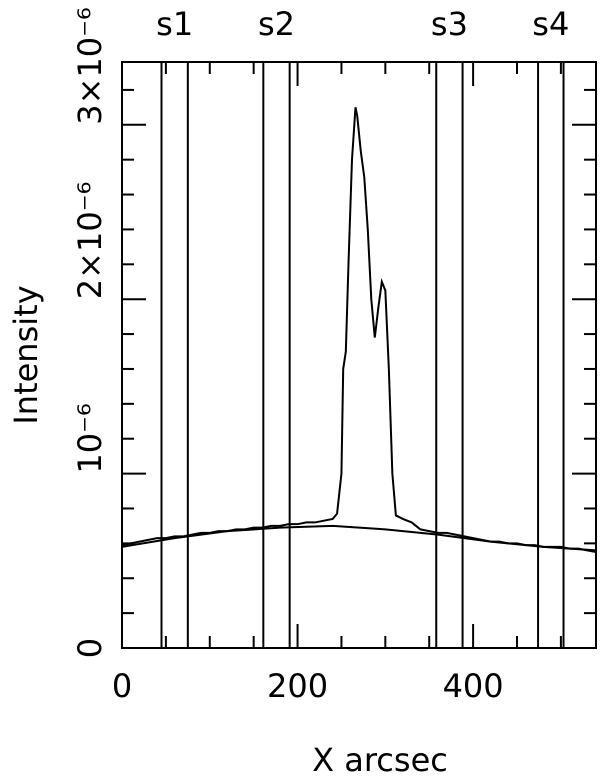 This screenshot has width=600, height=777. I want to click on series-line, so click(359, 538).